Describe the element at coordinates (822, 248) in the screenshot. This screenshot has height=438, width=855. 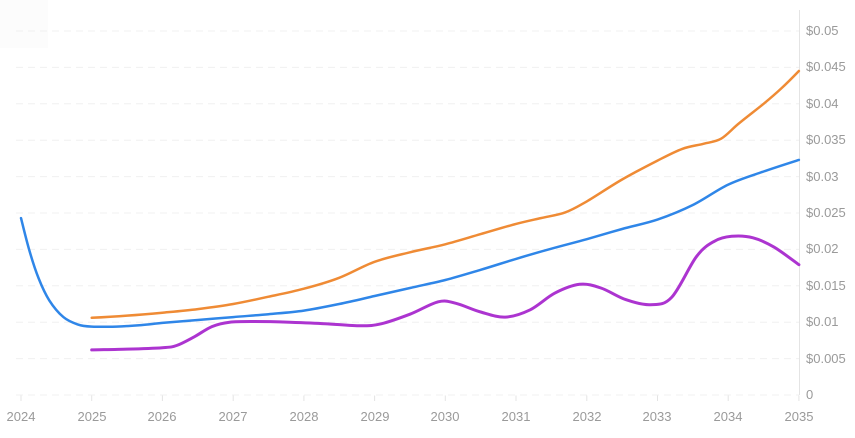
I see `y-axis-label: $0.02` at that location.